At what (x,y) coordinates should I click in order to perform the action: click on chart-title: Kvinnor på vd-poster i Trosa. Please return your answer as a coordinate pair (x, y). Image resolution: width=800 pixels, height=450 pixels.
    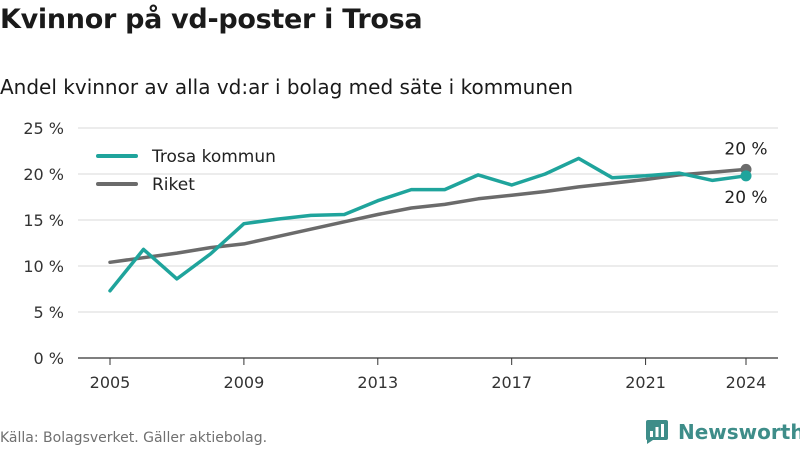
    Looking at the image, I should click on (211, 19).